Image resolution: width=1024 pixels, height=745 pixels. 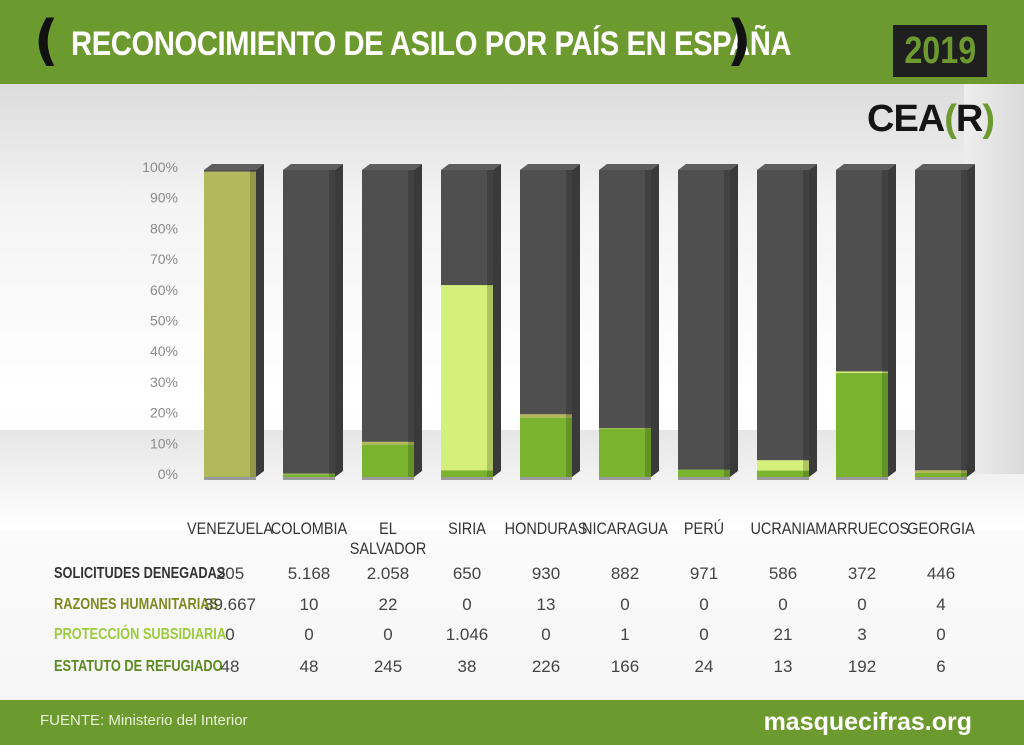 What do you see at coordinates (230, 604) in the screenshot?
I see `table-cell: 39.667` at bounding box center [230, 604].